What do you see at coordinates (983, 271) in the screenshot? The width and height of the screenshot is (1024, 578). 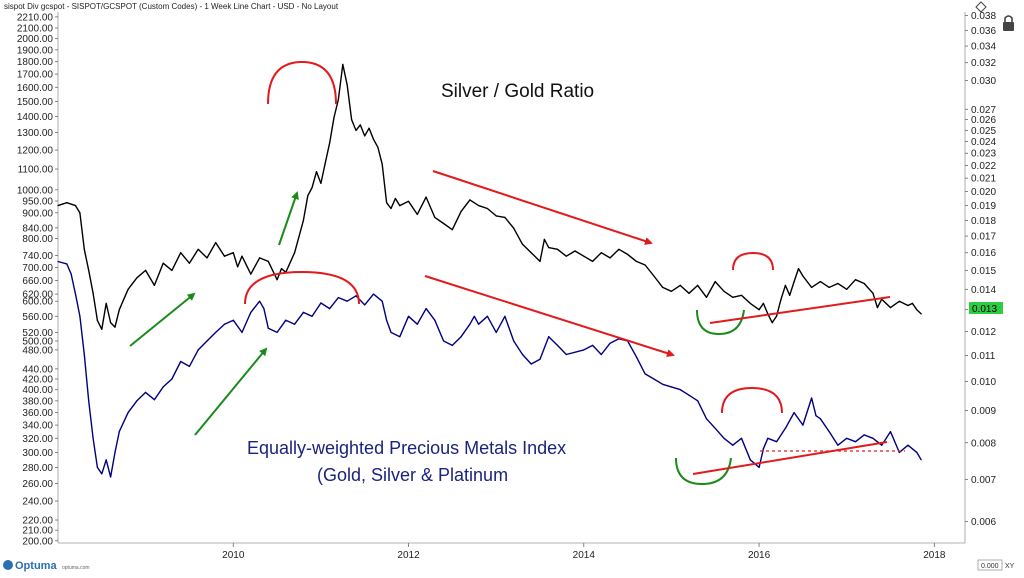 I see `right-tick-label: 0.015` at bounding box center [983, 271].